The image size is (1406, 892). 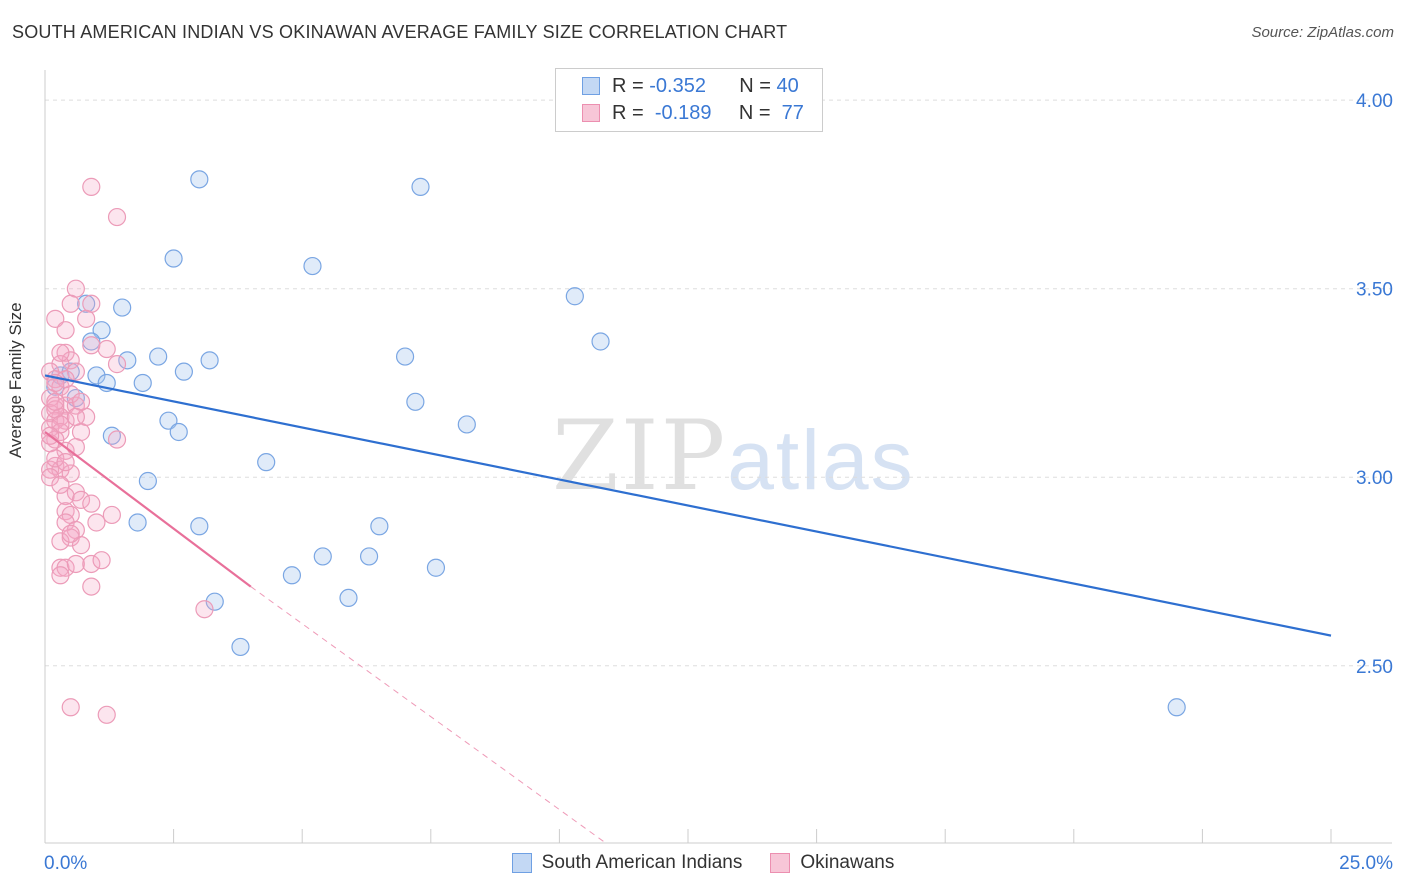 What do you see at coordinates (787, 85) in the screenshot?
I see `legend-n-value: 40` at bounding box center [787, 85].